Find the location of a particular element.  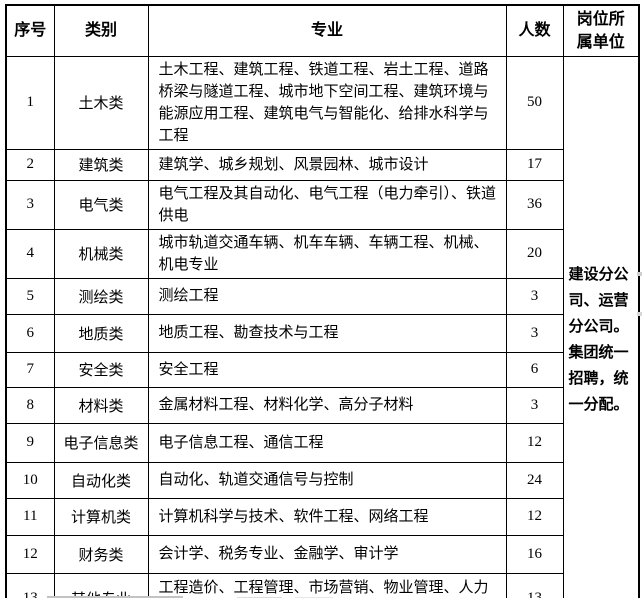

category-cell: 计算机类 is located at coordinates (101, 516).